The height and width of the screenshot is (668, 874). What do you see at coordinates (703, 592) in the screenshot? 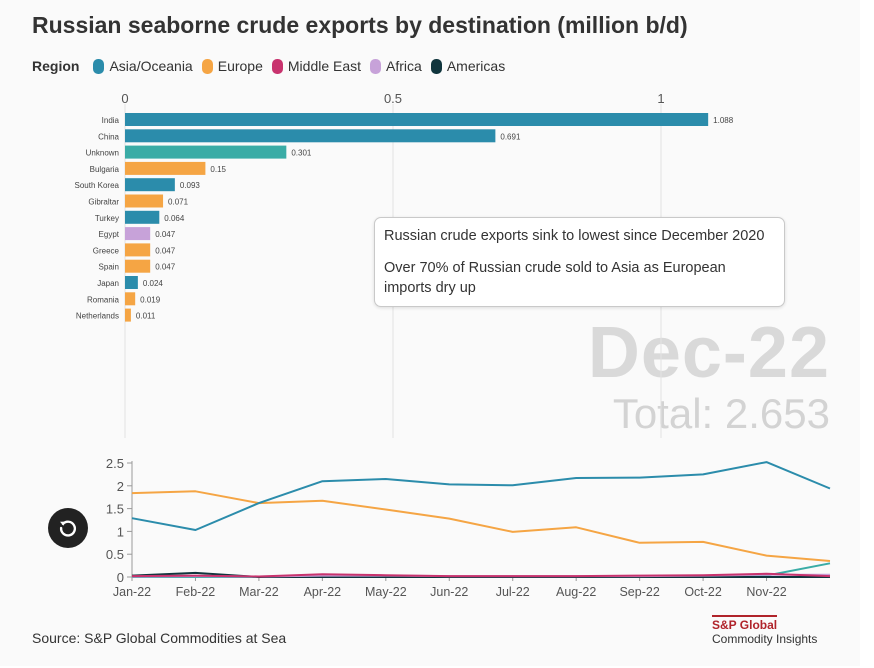
I see `x-tick-label: Oct-22` at bounding box center [703, 592].